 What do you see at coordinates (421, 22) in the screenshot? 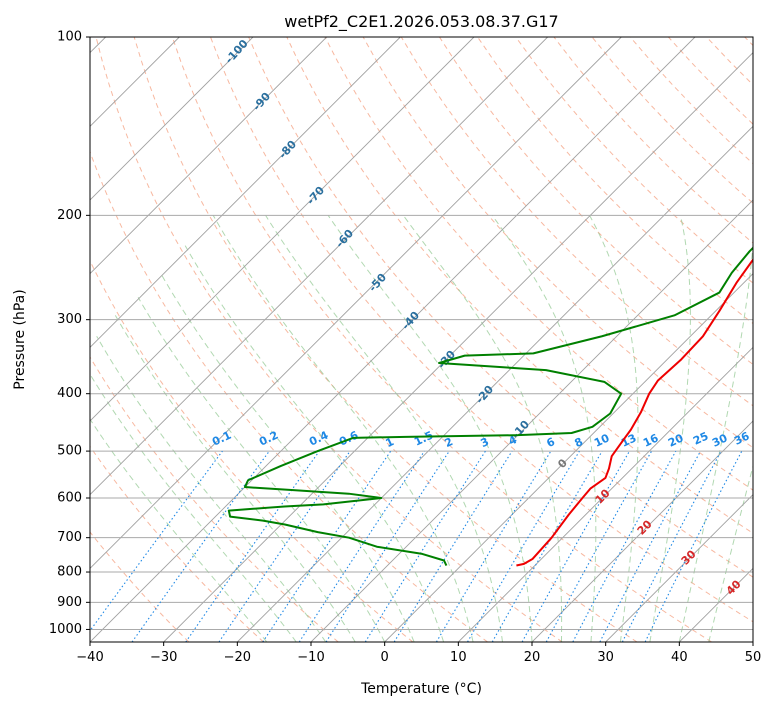
I see `chart-title: wetPf2_C2E1.2026.053.08.37.G17` at bounding box center [421, 22].